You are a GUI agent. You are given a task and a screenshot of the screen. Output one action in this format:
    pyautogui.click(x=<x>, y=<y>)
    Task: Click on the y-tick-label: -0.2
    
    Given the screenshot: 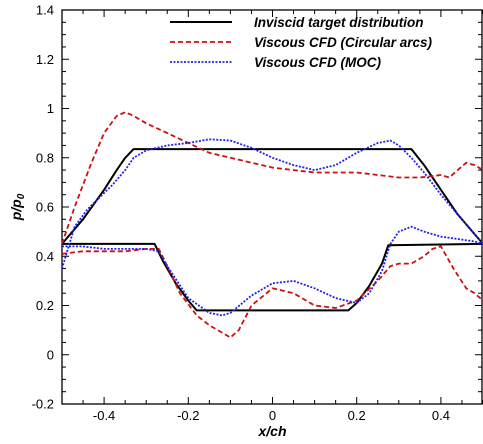 What is the action you would take?
    pyautogui.click(x=43, y=404)
    